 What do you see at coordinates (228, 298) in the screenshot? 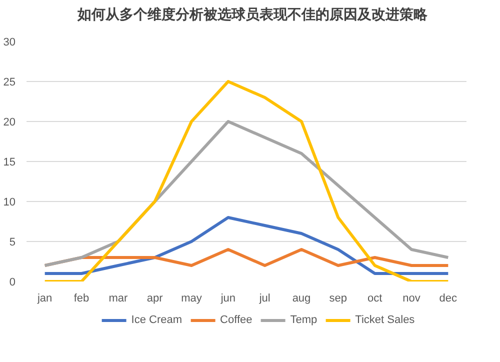
I see `x-tick-label: jun` at bounding box center [228, 298].